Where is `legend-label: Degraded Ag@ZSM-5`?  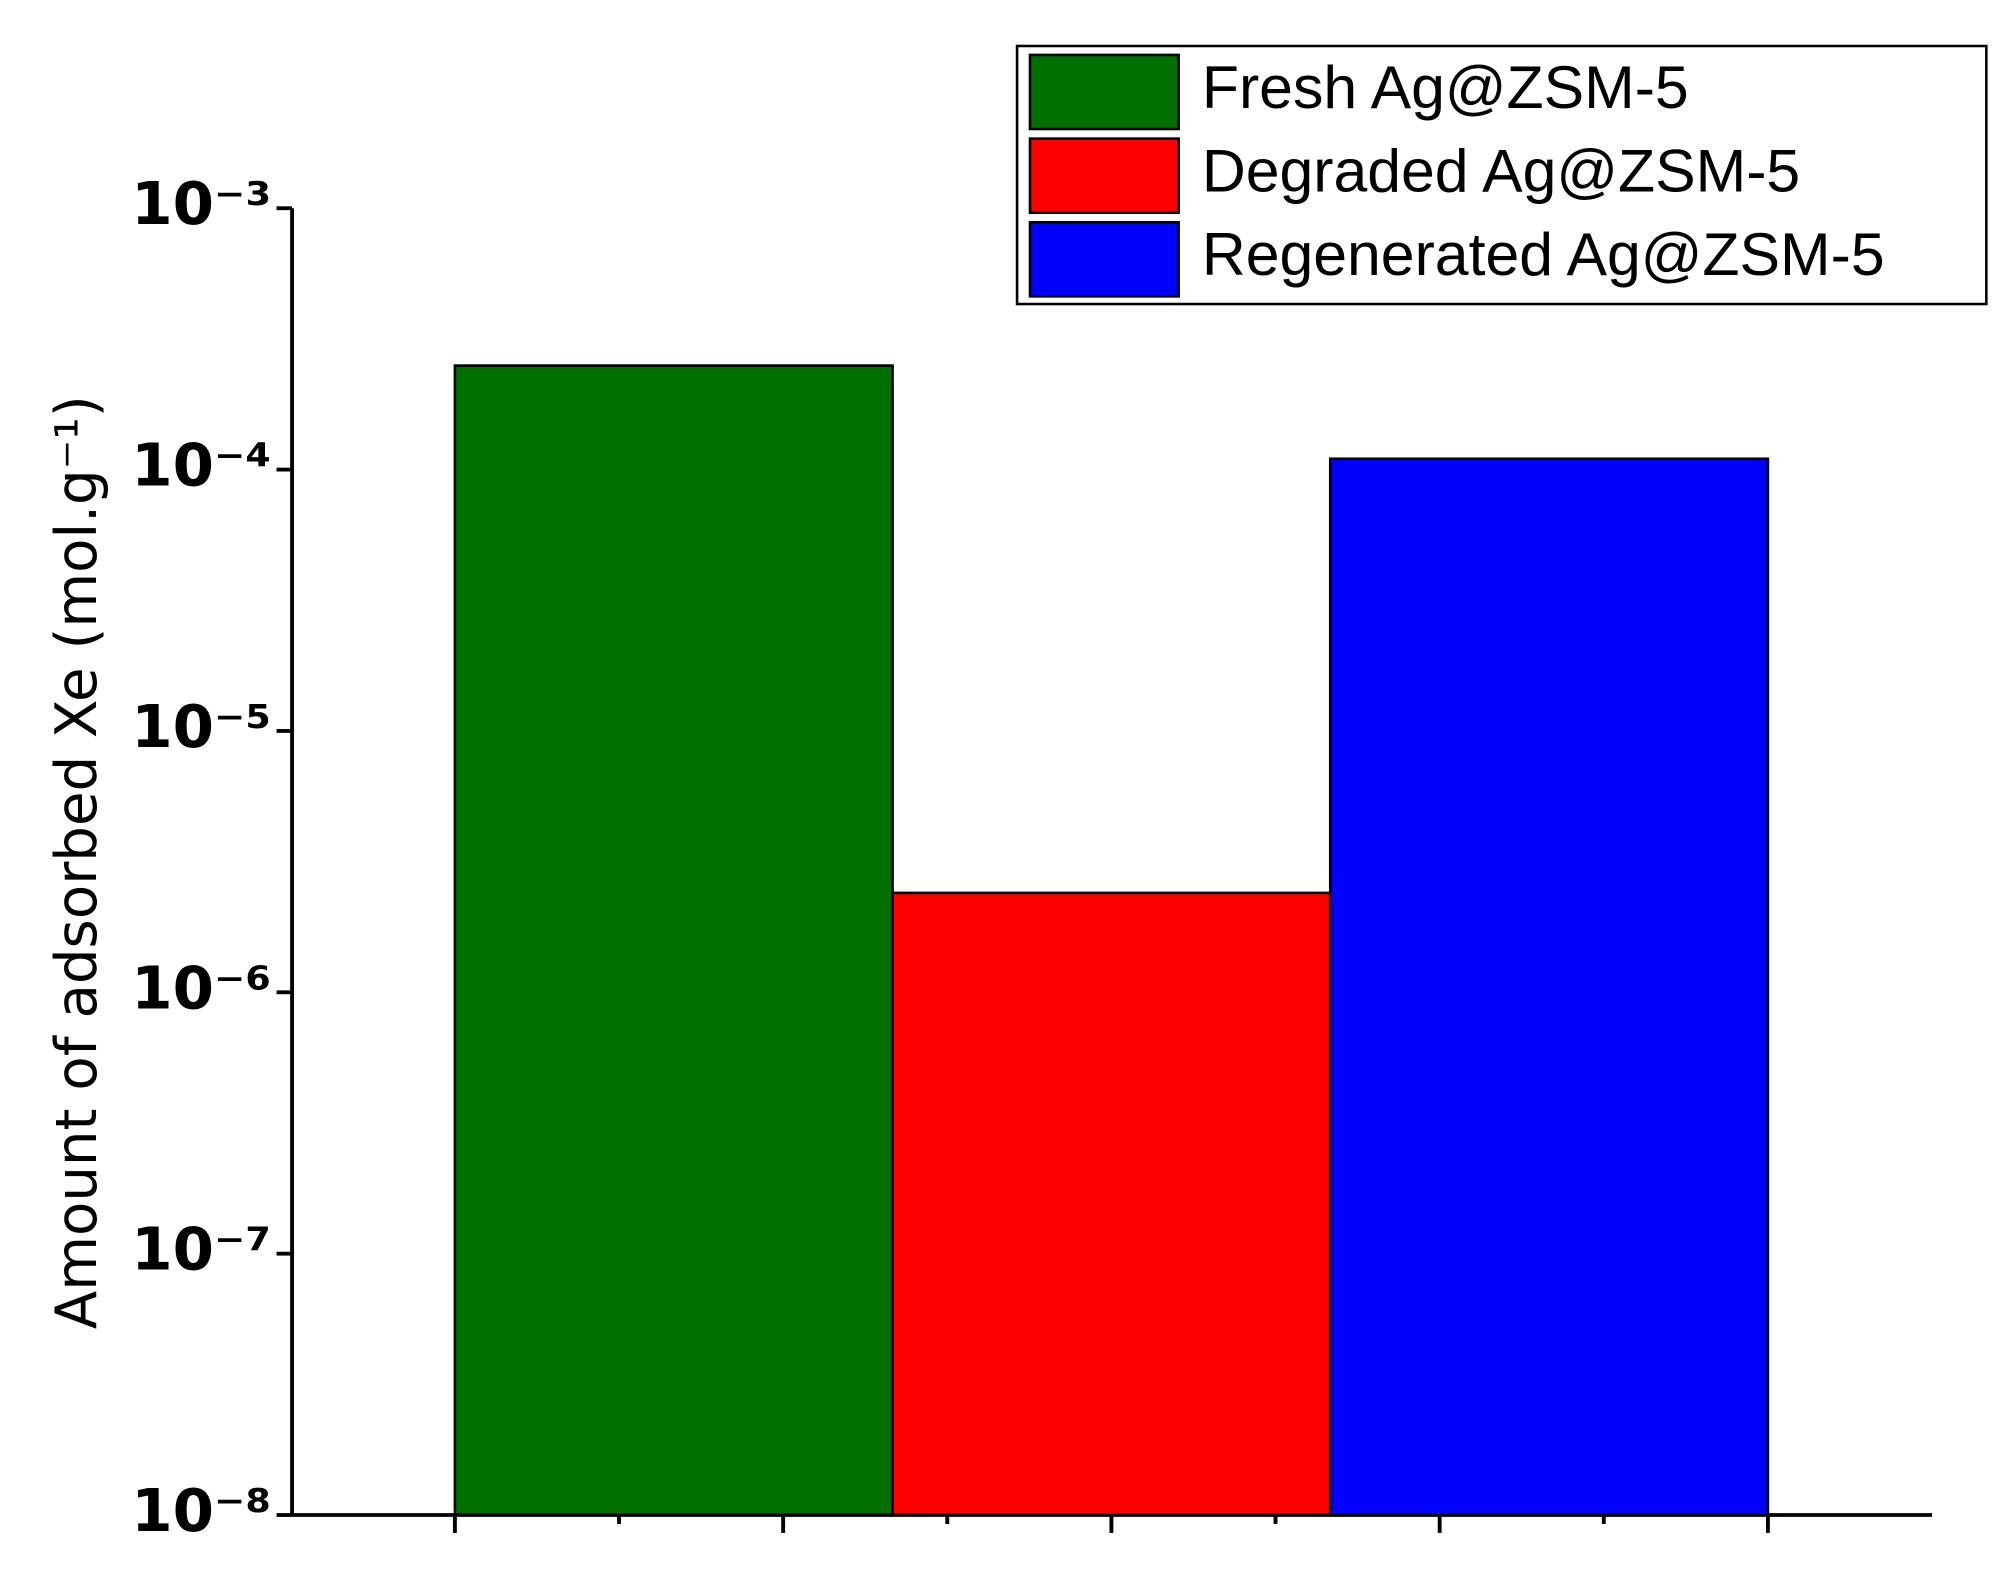 legend-label: Degraded Ag@ZSM-5 is located at coordinates (1501, 171).